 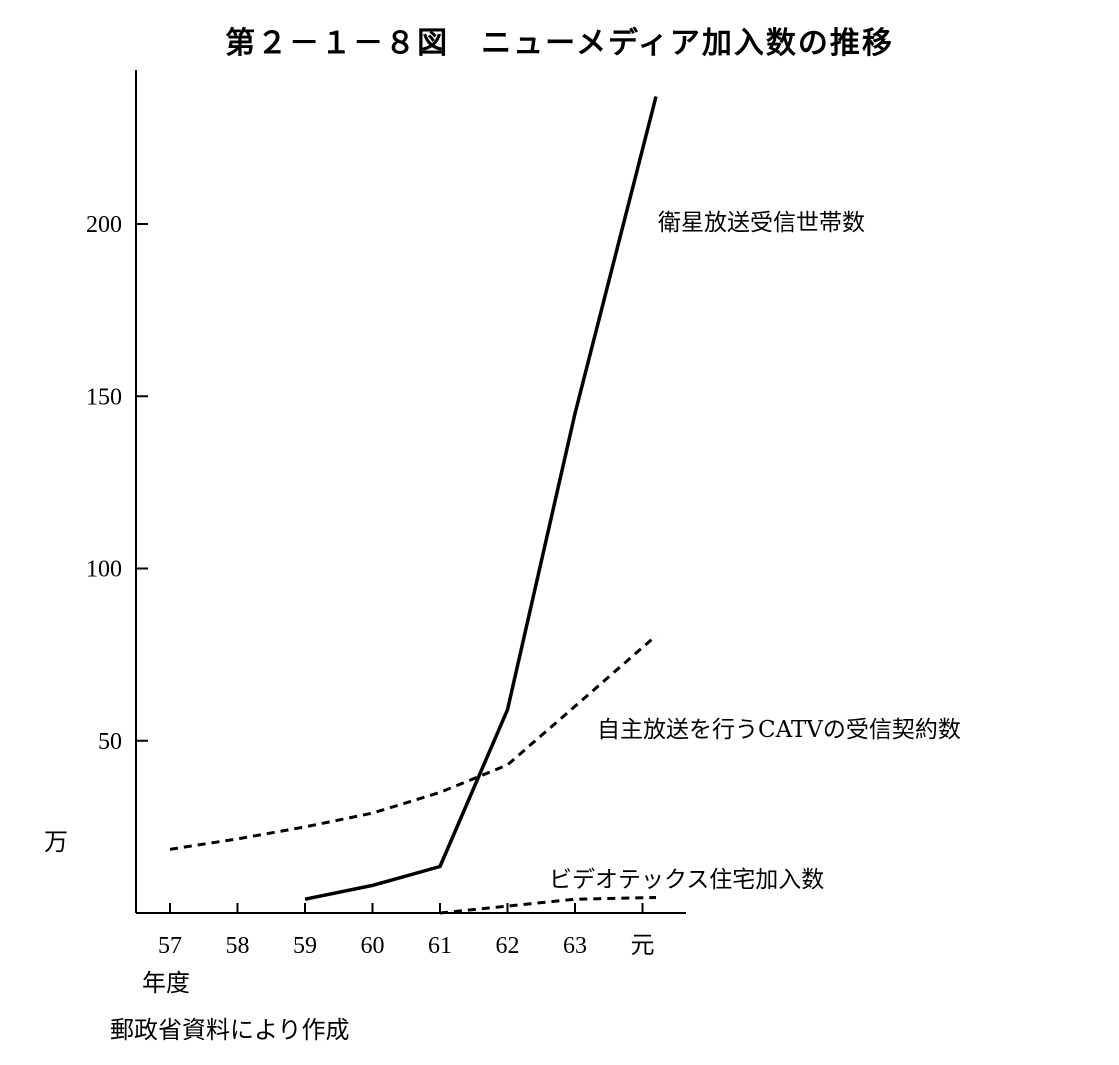 What do you see at coordinates (575, 946) in the screenshot?
I see `x-tick-label: 63` at bounding box center [575, 946].